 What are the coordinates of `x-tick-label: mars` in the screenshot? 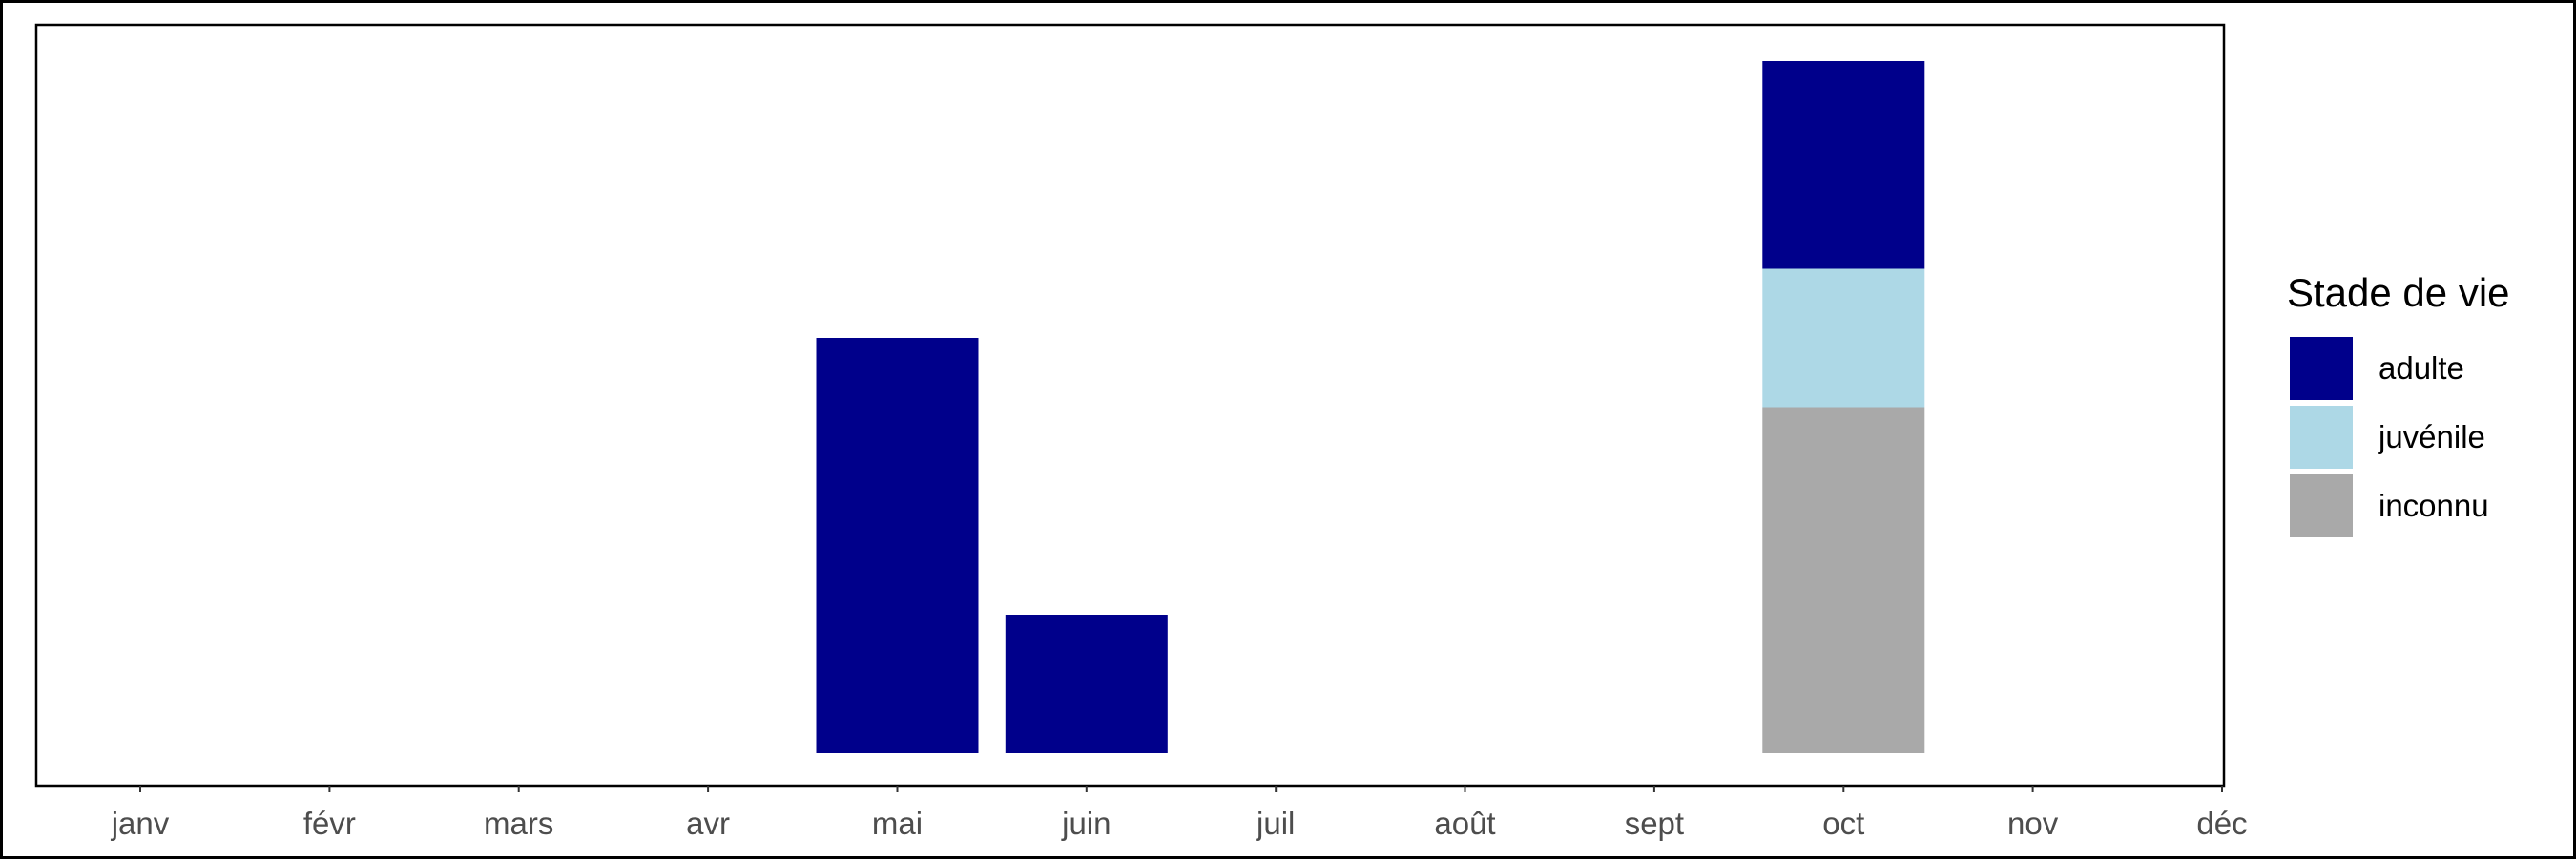 It's located at (518, 823).